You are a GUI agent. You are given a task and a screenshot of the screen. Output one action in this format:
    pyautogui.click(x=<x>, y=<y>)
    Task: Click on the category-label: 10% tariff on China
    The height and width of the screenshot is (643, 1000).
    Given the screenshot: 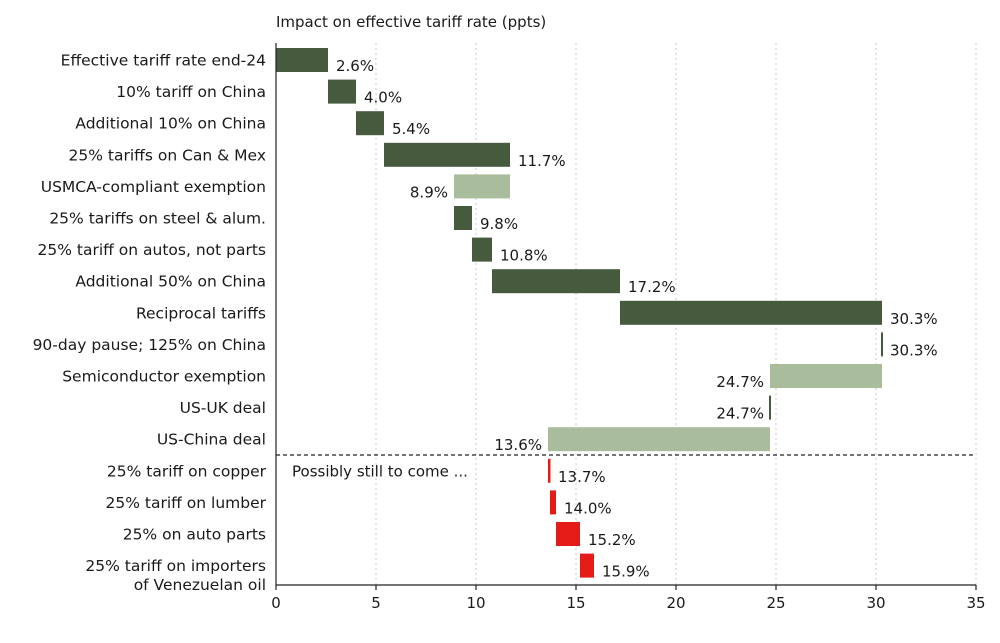 What is the action you would take?
    pyautogui.click(x=191, y=92)
    